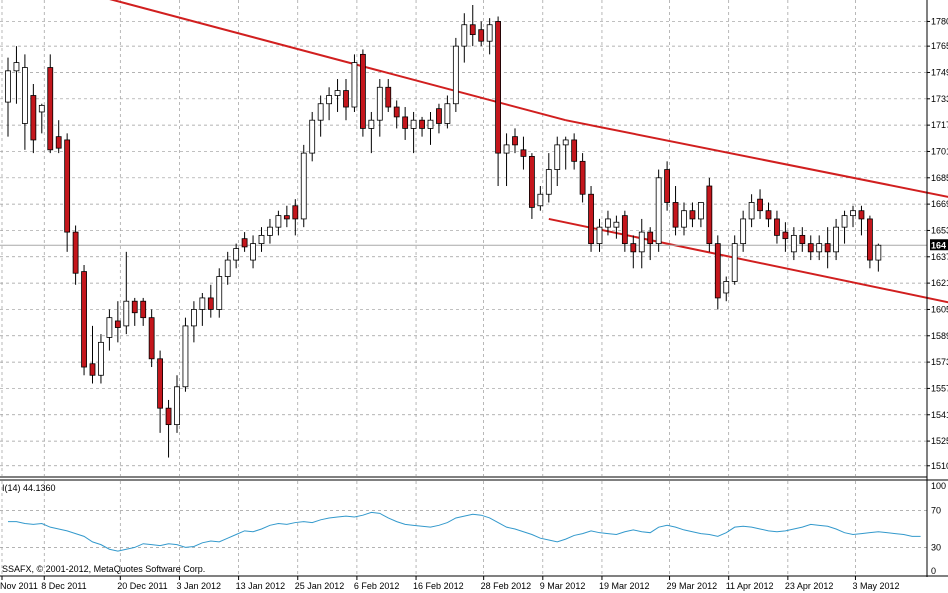  What do you see at coordinates (939, 388) in the screenshot?
I see `price-tick-label: 1557` at bounding box center [939, 388].